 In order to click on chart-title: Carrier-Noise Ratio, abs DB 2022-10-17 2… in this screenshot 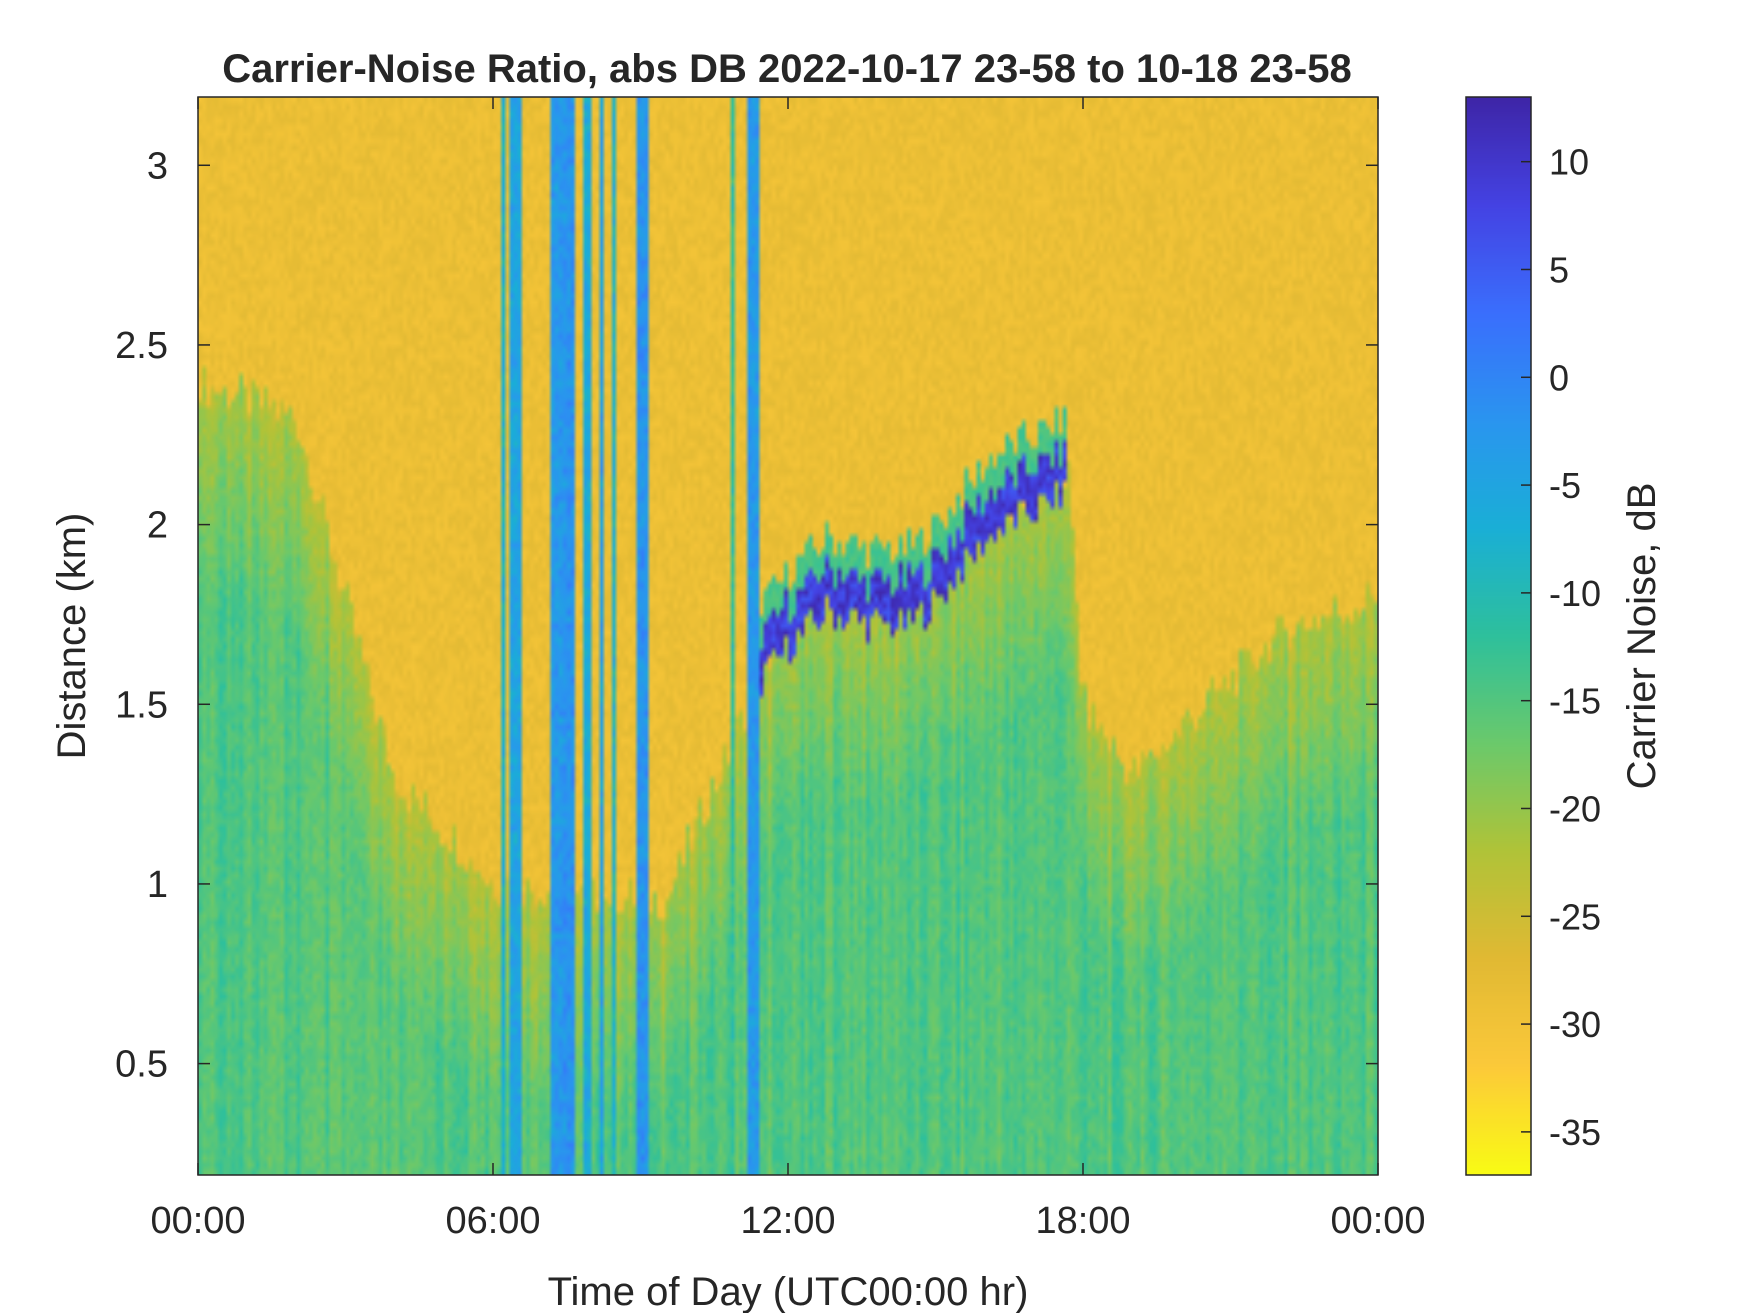, I will do `click(786, 69)`.